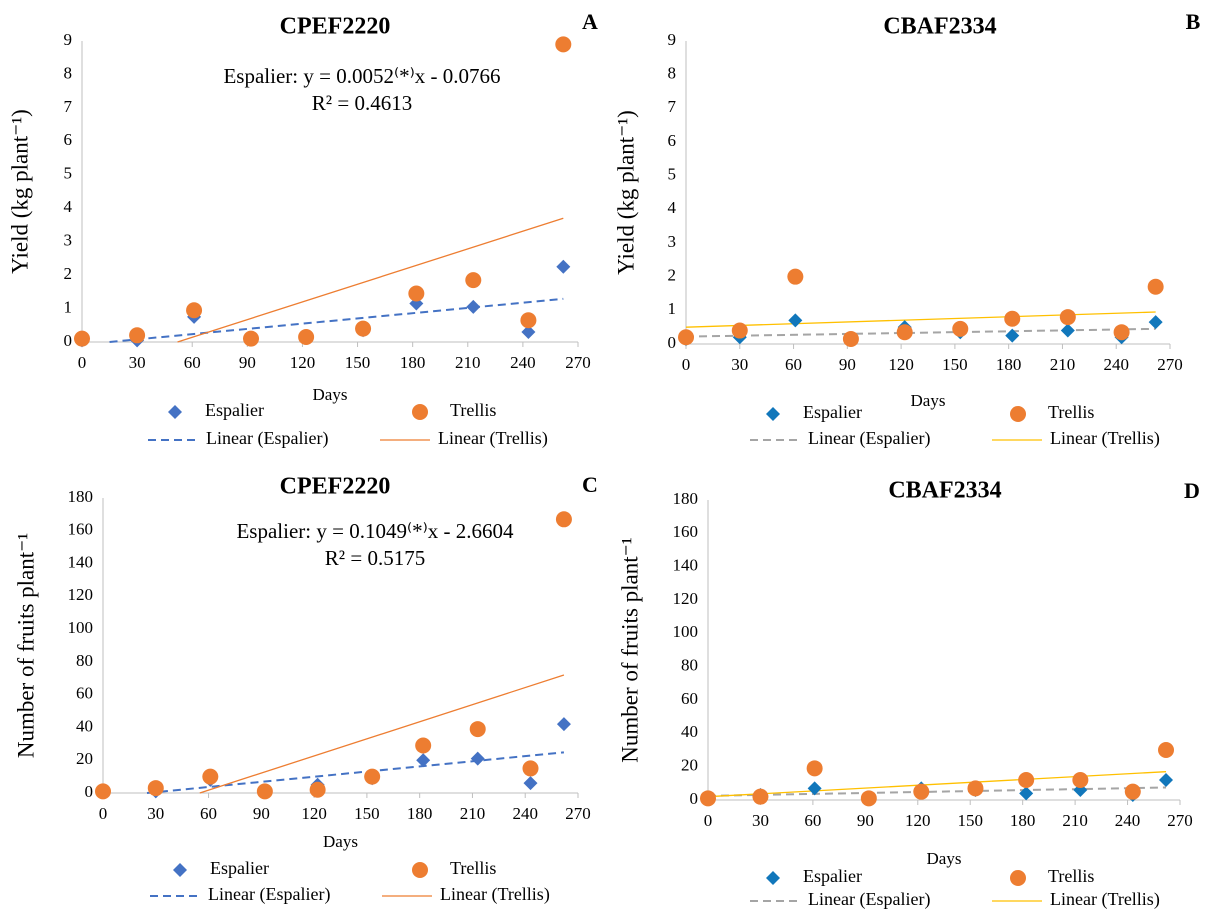  What do you see at coordinates (1071, 412) in the screenshot?
I see `legend-label: Trellis` at bounding box center [1071, 412].